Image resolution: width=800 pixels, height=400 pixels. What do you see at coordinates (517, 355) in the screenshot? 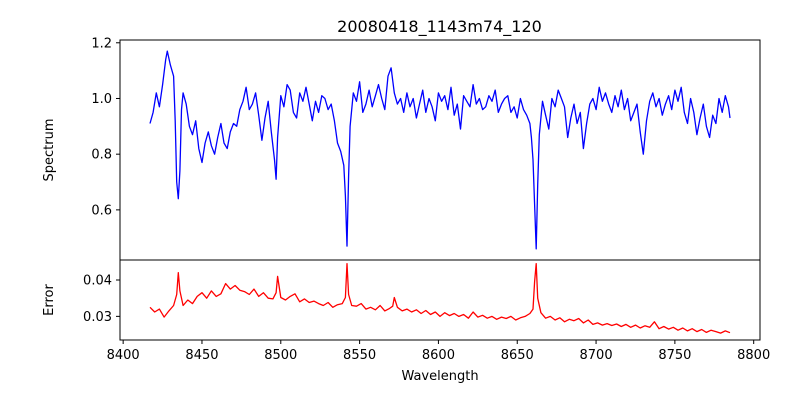
I see `x-tick-label: 8650` at bounding box center [517, 355].